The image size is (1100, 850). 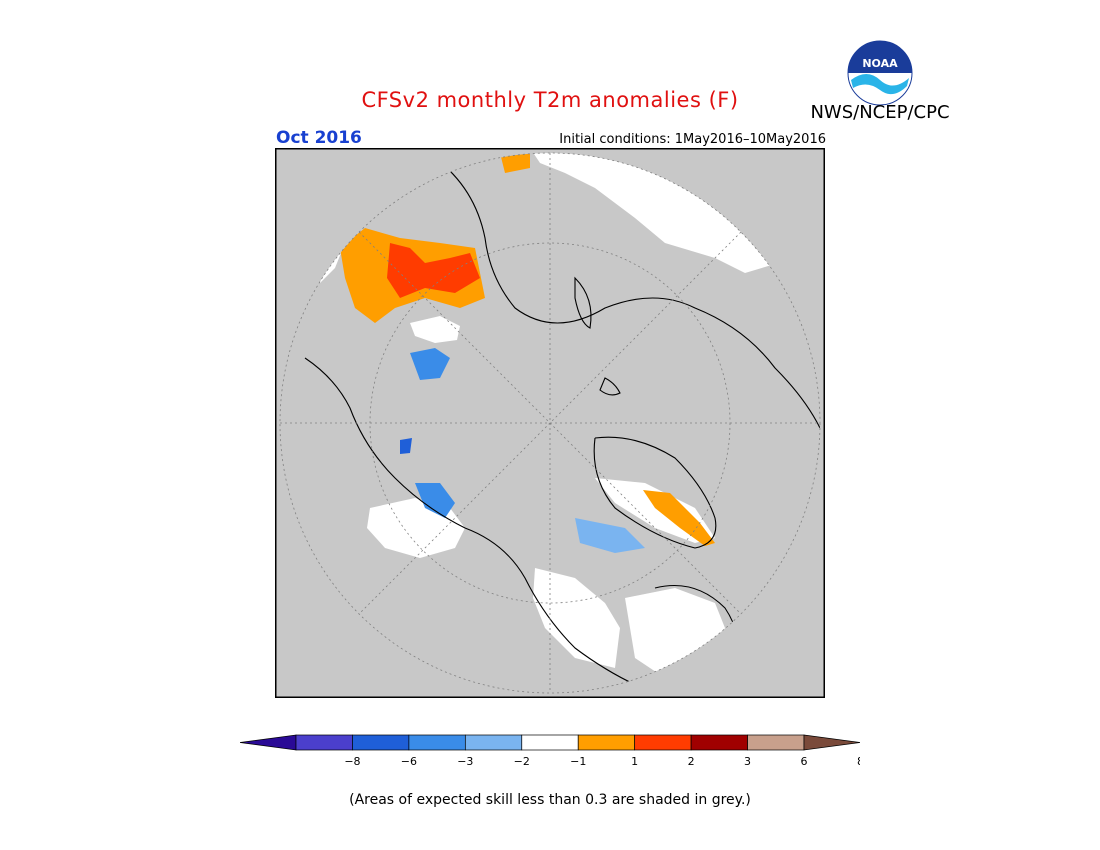 What do you see at coordinates (430, 364) in the screenshot?
I see `blue-region-siberia` at bounding box center [430, 364].